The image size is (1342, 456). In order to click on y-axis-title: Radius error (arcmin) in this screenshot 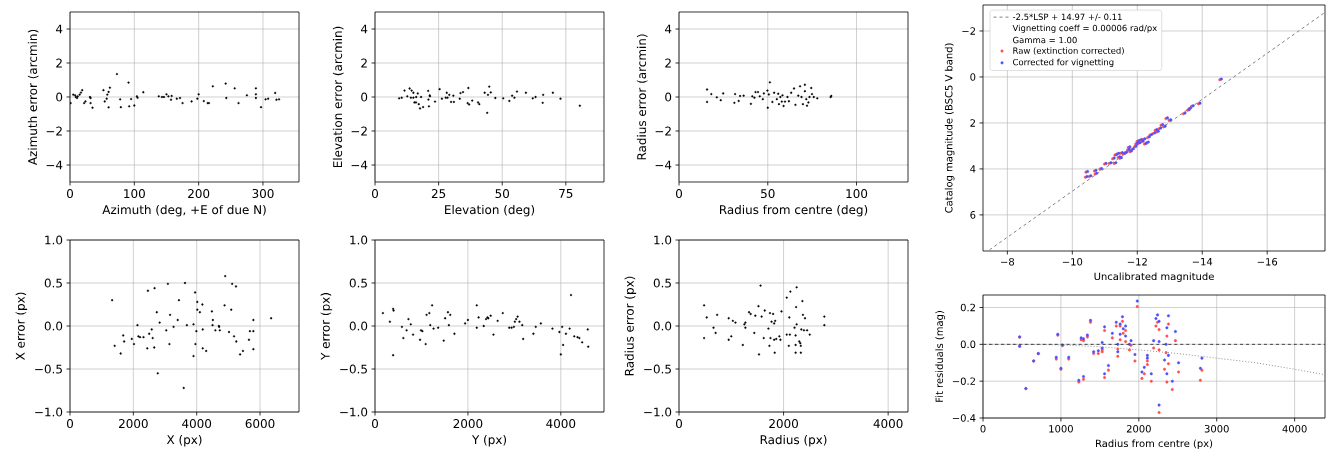, I will do `click(642, 97)`.